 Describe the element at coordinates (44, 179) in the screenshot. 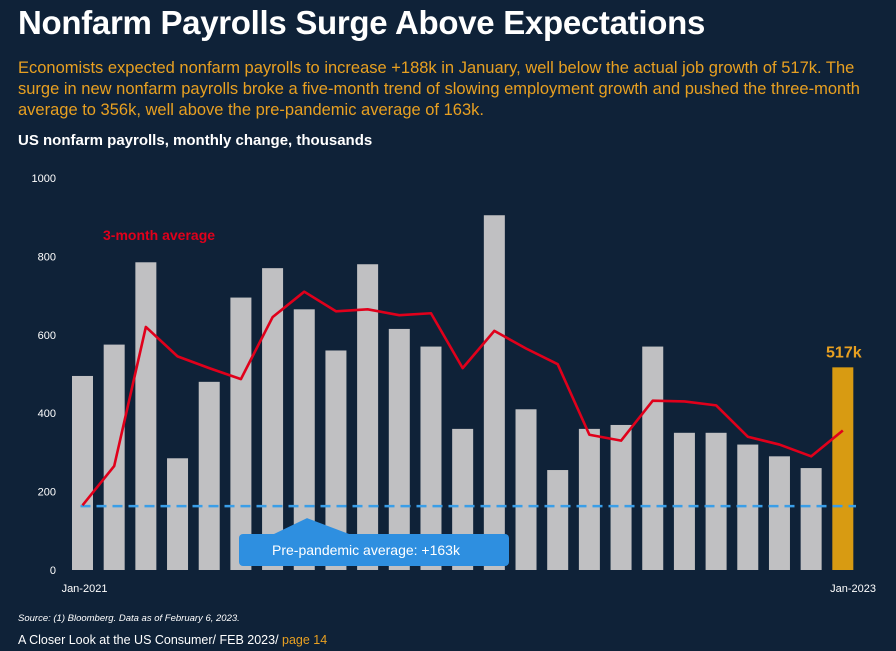

I see `y-tick-label: 1000` at that location.